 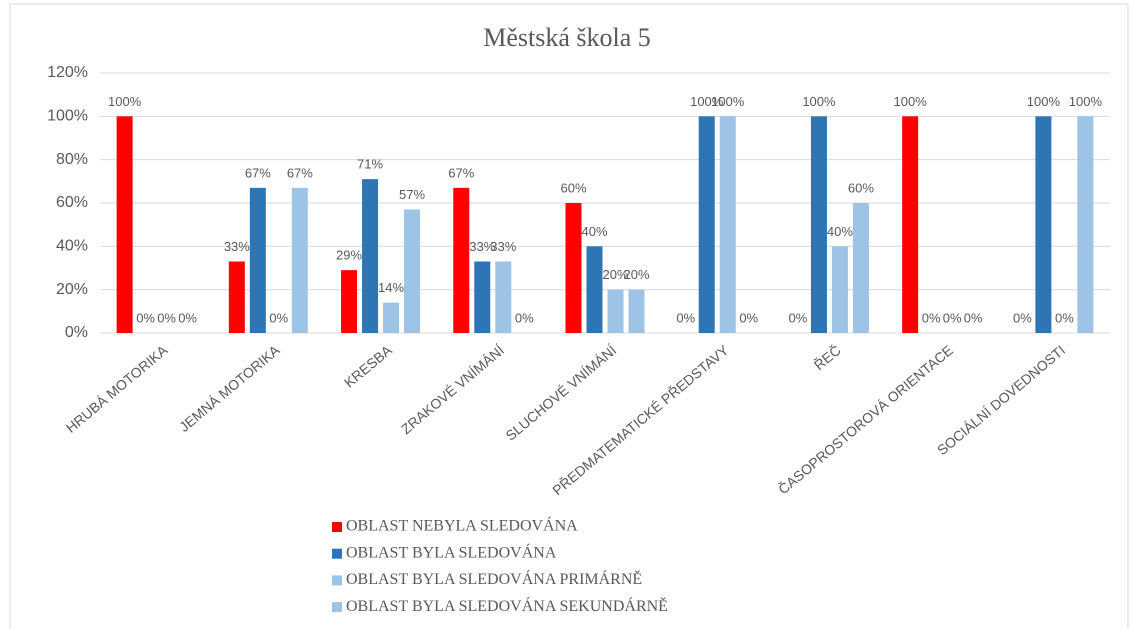 I want to click on data-label: 14%, so click(x=391, y=287).